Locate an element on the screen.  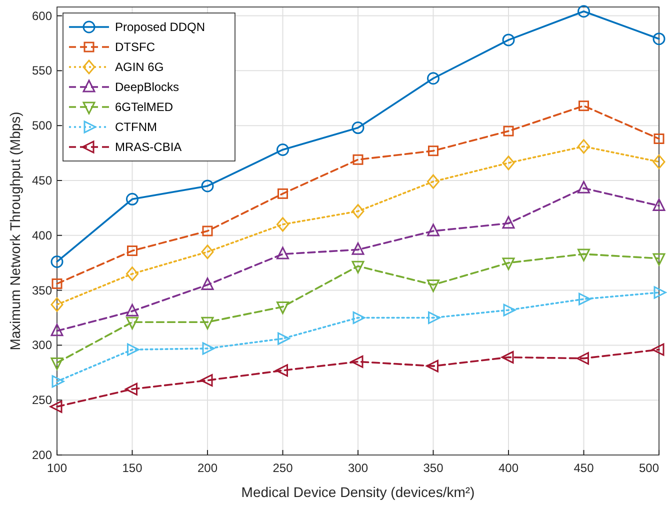
y-tick-label: 450 is located at coordinates (42, 180).